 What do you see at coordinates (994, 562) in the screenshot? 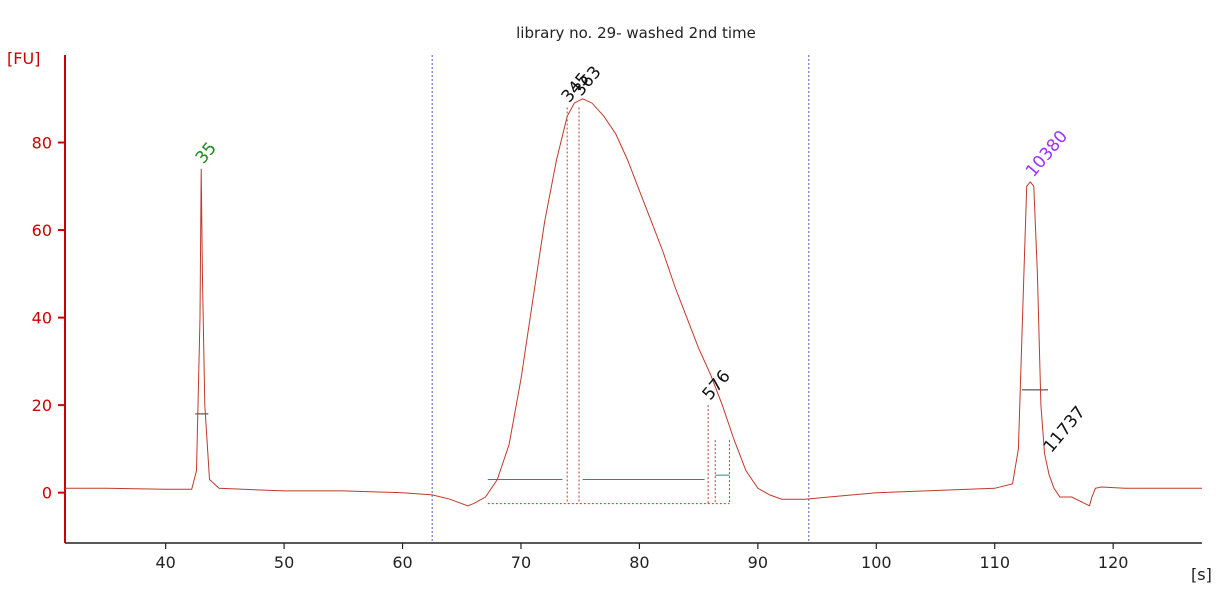
I see `x-tick-label: 110` at bounding box center [994, 562].